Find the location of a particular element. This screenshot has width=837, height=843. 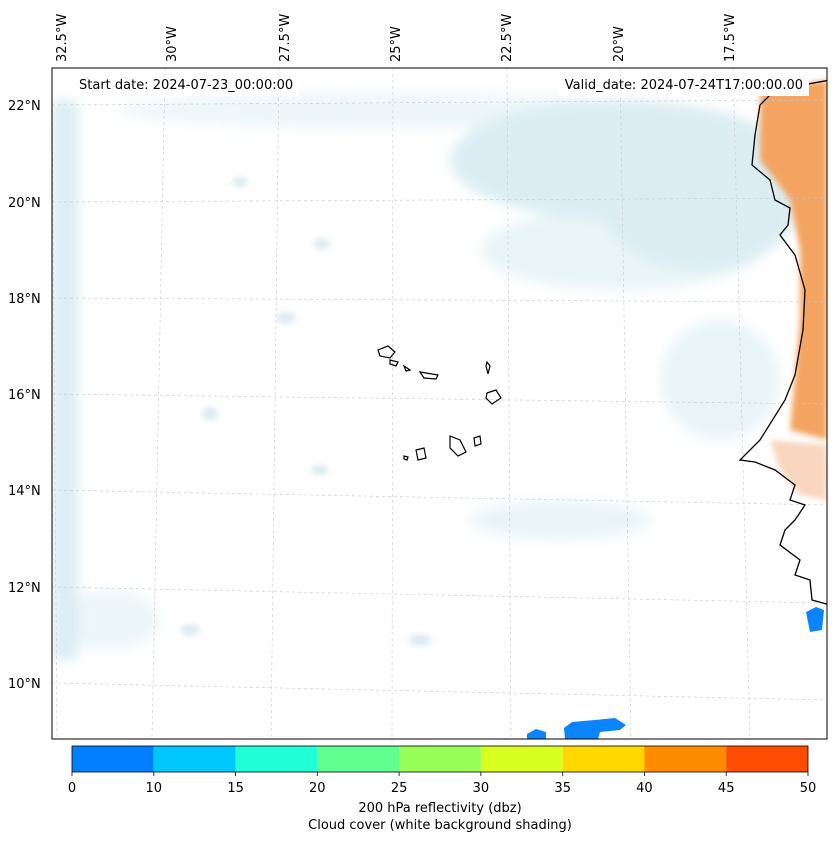

lat-label: 16°N is located at coordinates (24, 395).